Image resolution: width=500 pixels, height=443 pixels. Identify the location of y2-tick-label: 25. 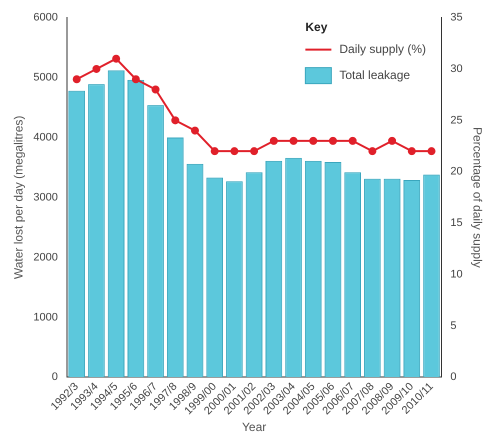
(456, 120).